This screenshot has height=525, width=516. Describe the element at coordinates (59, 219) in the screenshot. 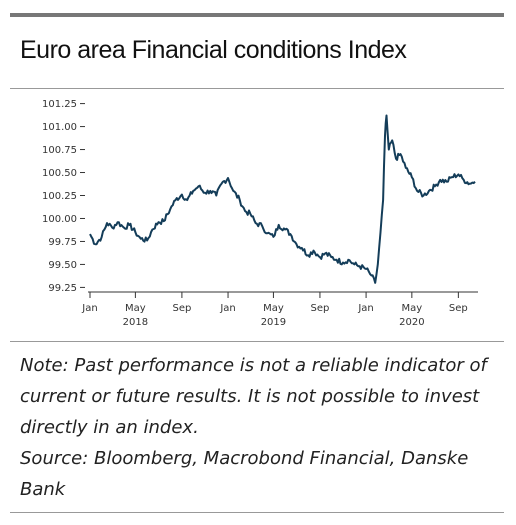

I see `y-tick-label: 100.00` at that location.